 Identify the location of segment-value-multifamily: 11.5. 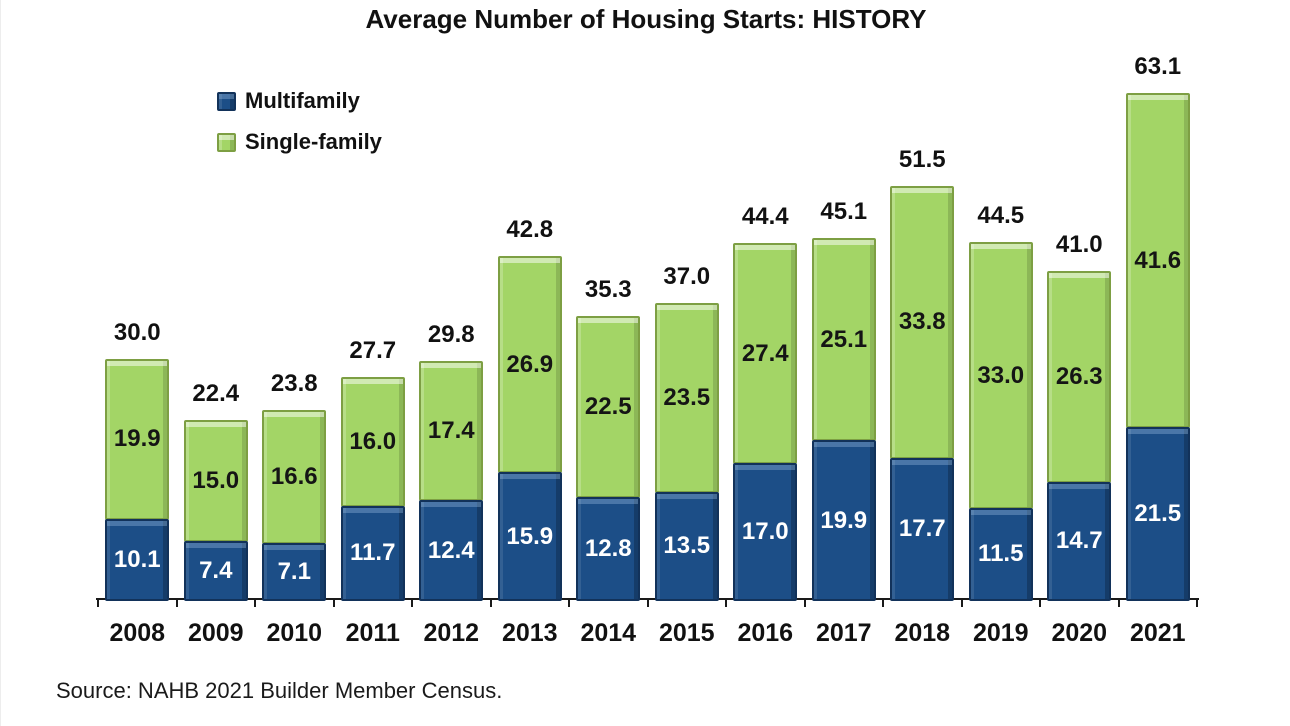
(1001, 554).